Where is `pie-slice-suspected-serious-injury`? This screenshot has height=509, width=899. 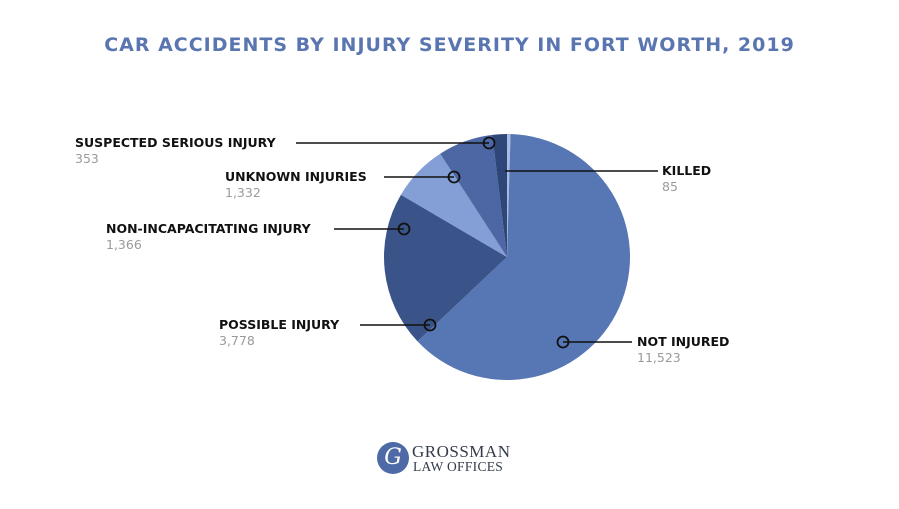
pie-slice-suspected-serious-injury is located at coordinates (499, 195).